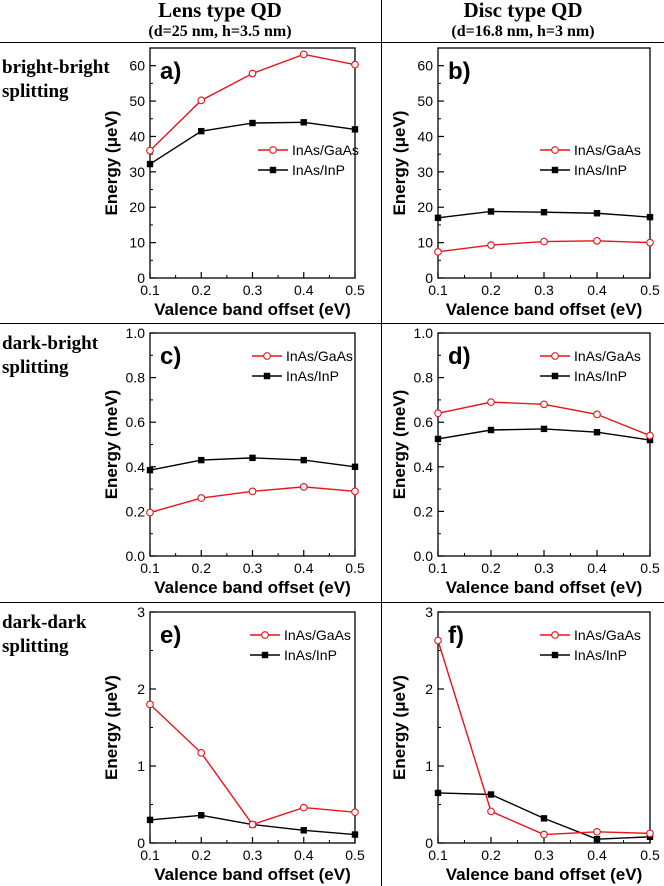  Describe the element at coordinates (50, 343) in the screenshot. I see `row-label-line1: dark-bright` at that location.